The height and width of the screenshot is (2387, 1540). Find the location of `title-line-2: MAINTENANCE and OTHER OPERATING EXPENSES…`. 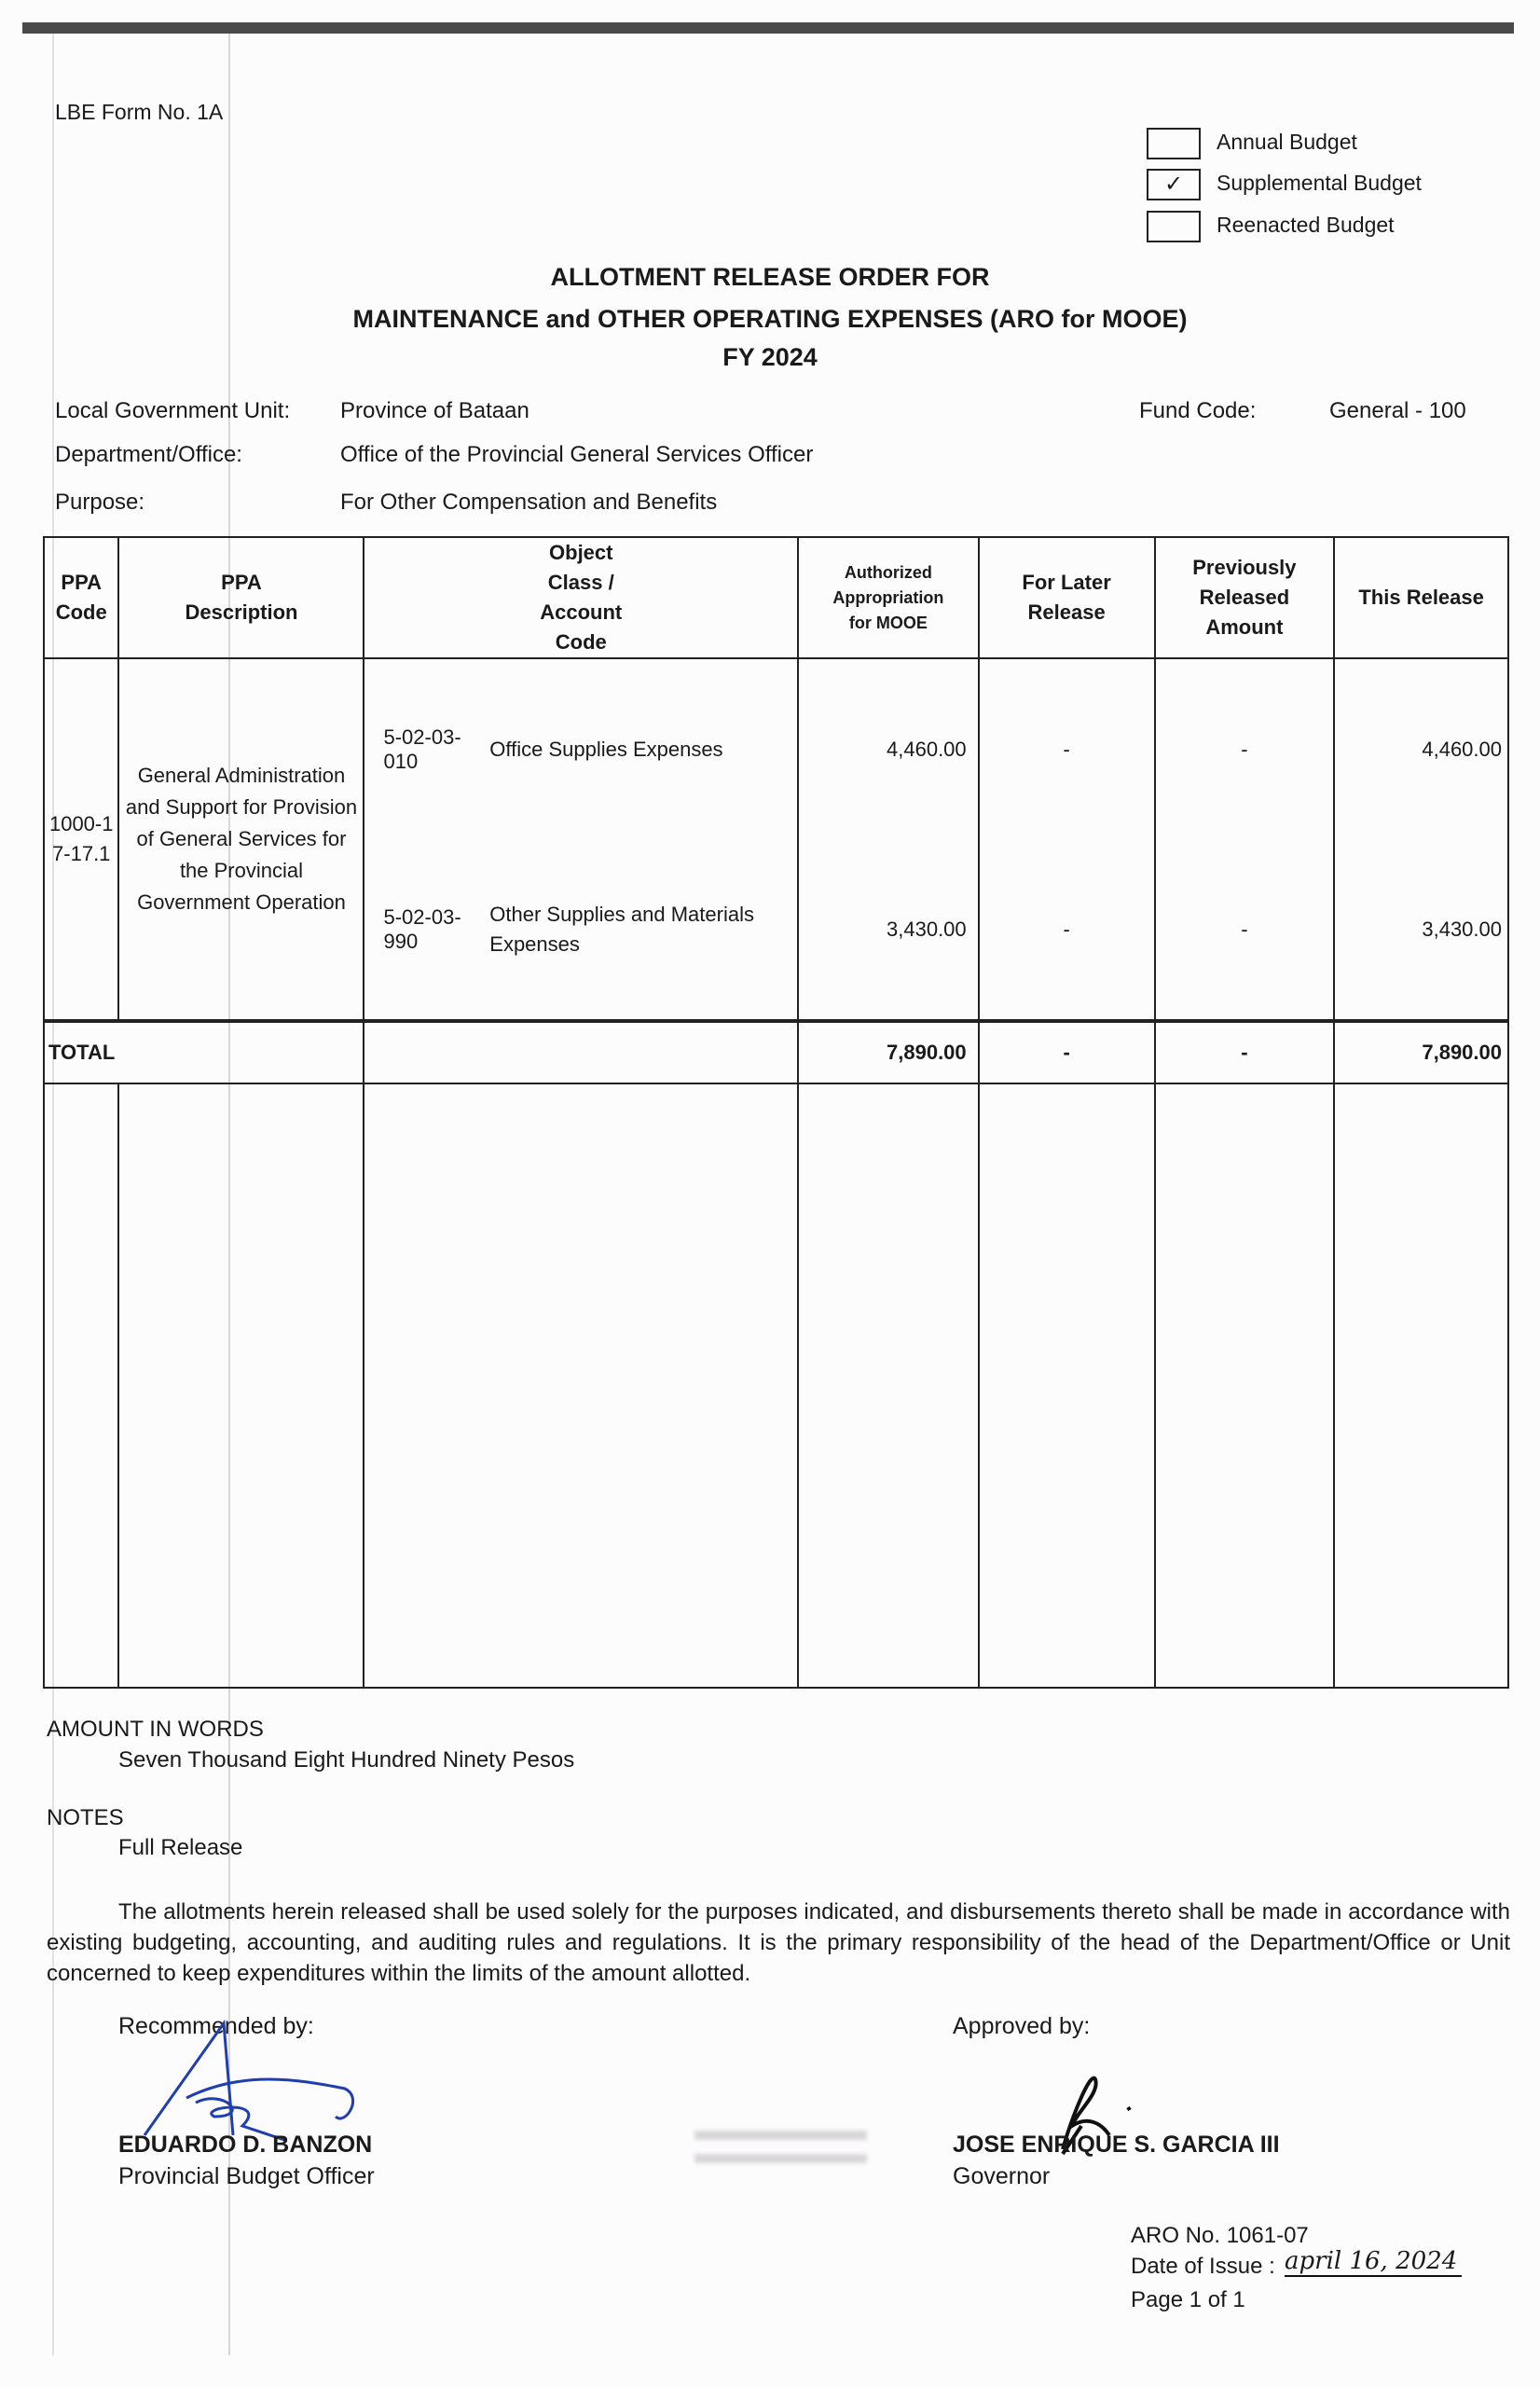

title-line-2: MAINTENANCE and OTHER OPERATING EXPENSES… is located at coordinates (770, 319).